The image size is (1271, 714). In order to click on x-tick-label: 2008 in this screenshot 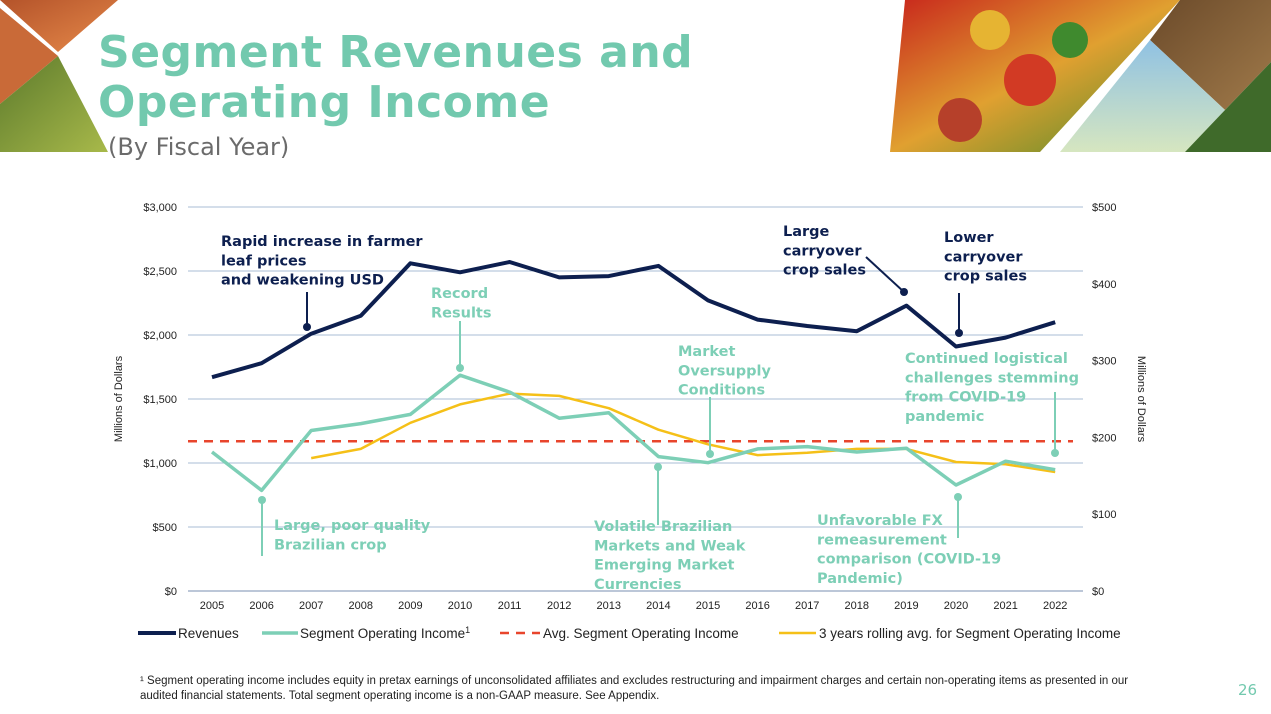, I will do `click(361, 606)`.